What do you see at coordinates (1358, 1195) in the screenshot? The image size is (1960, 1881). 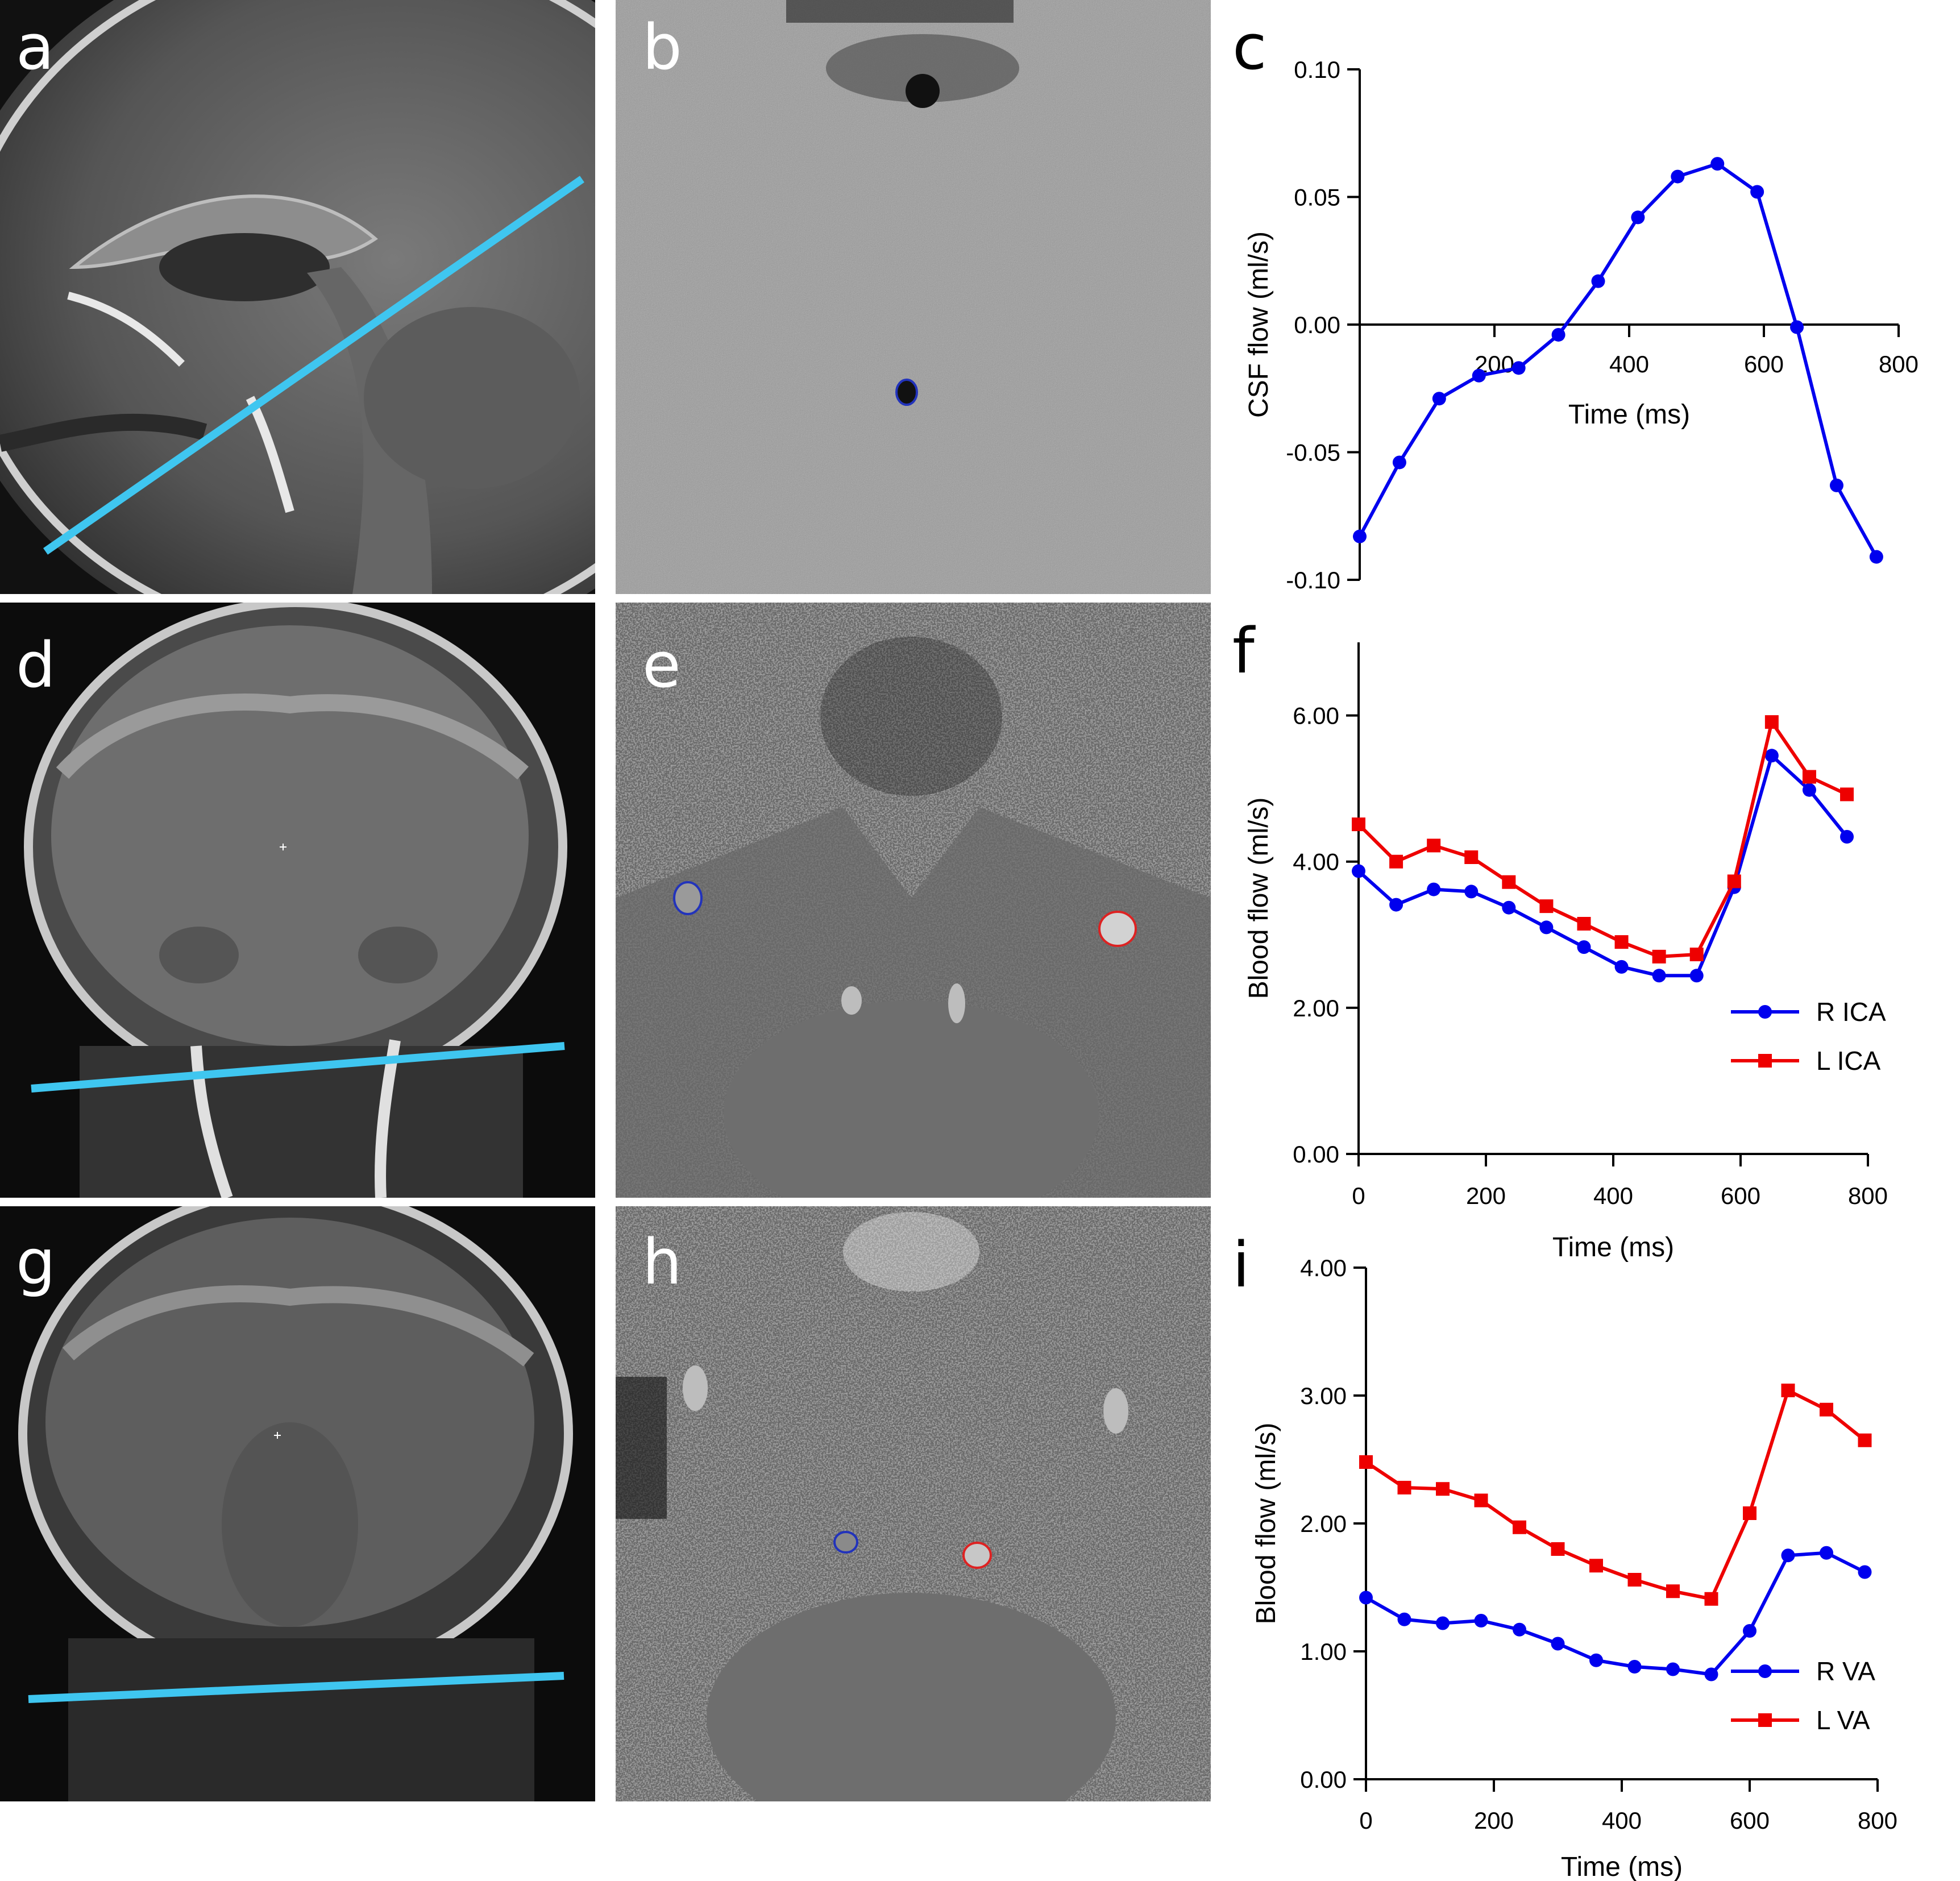 I see `x-tick-label-f: 0` at bounding box center [1358, 1195].